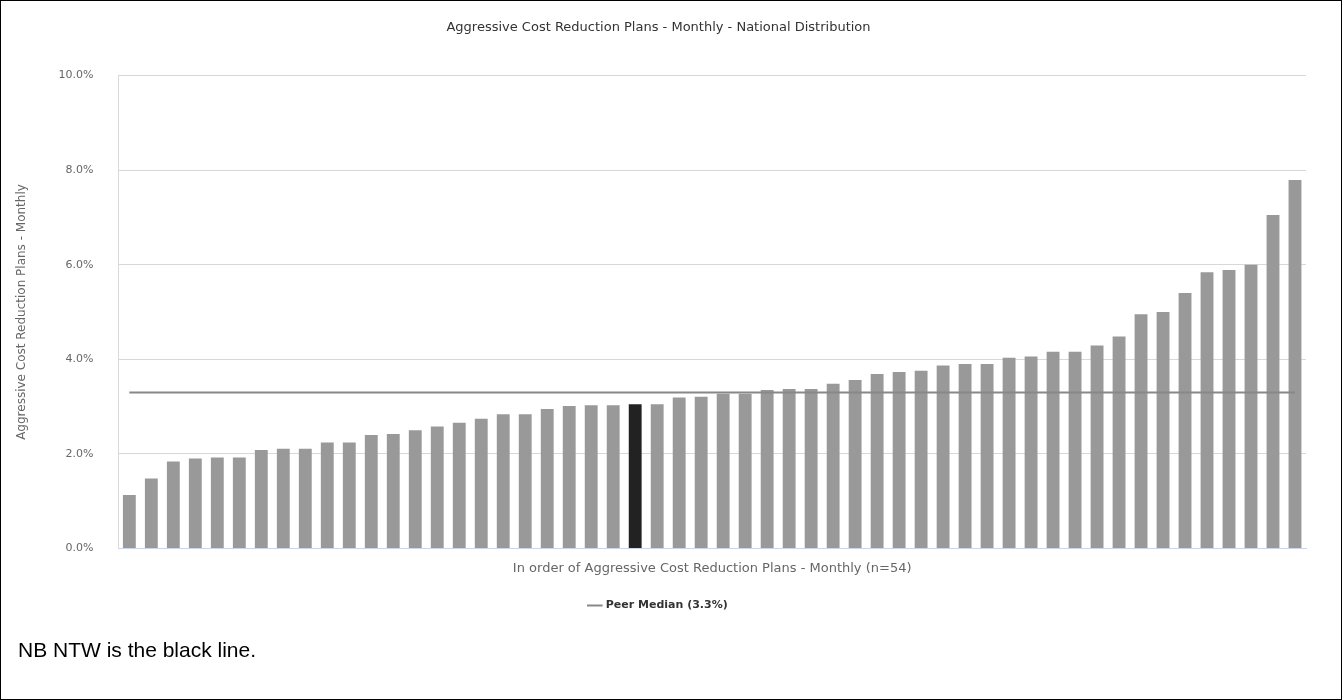  Describe the element at coordinates (79, 170) in the screenshot. I see `y-tick-label: 8.0%` at that location.